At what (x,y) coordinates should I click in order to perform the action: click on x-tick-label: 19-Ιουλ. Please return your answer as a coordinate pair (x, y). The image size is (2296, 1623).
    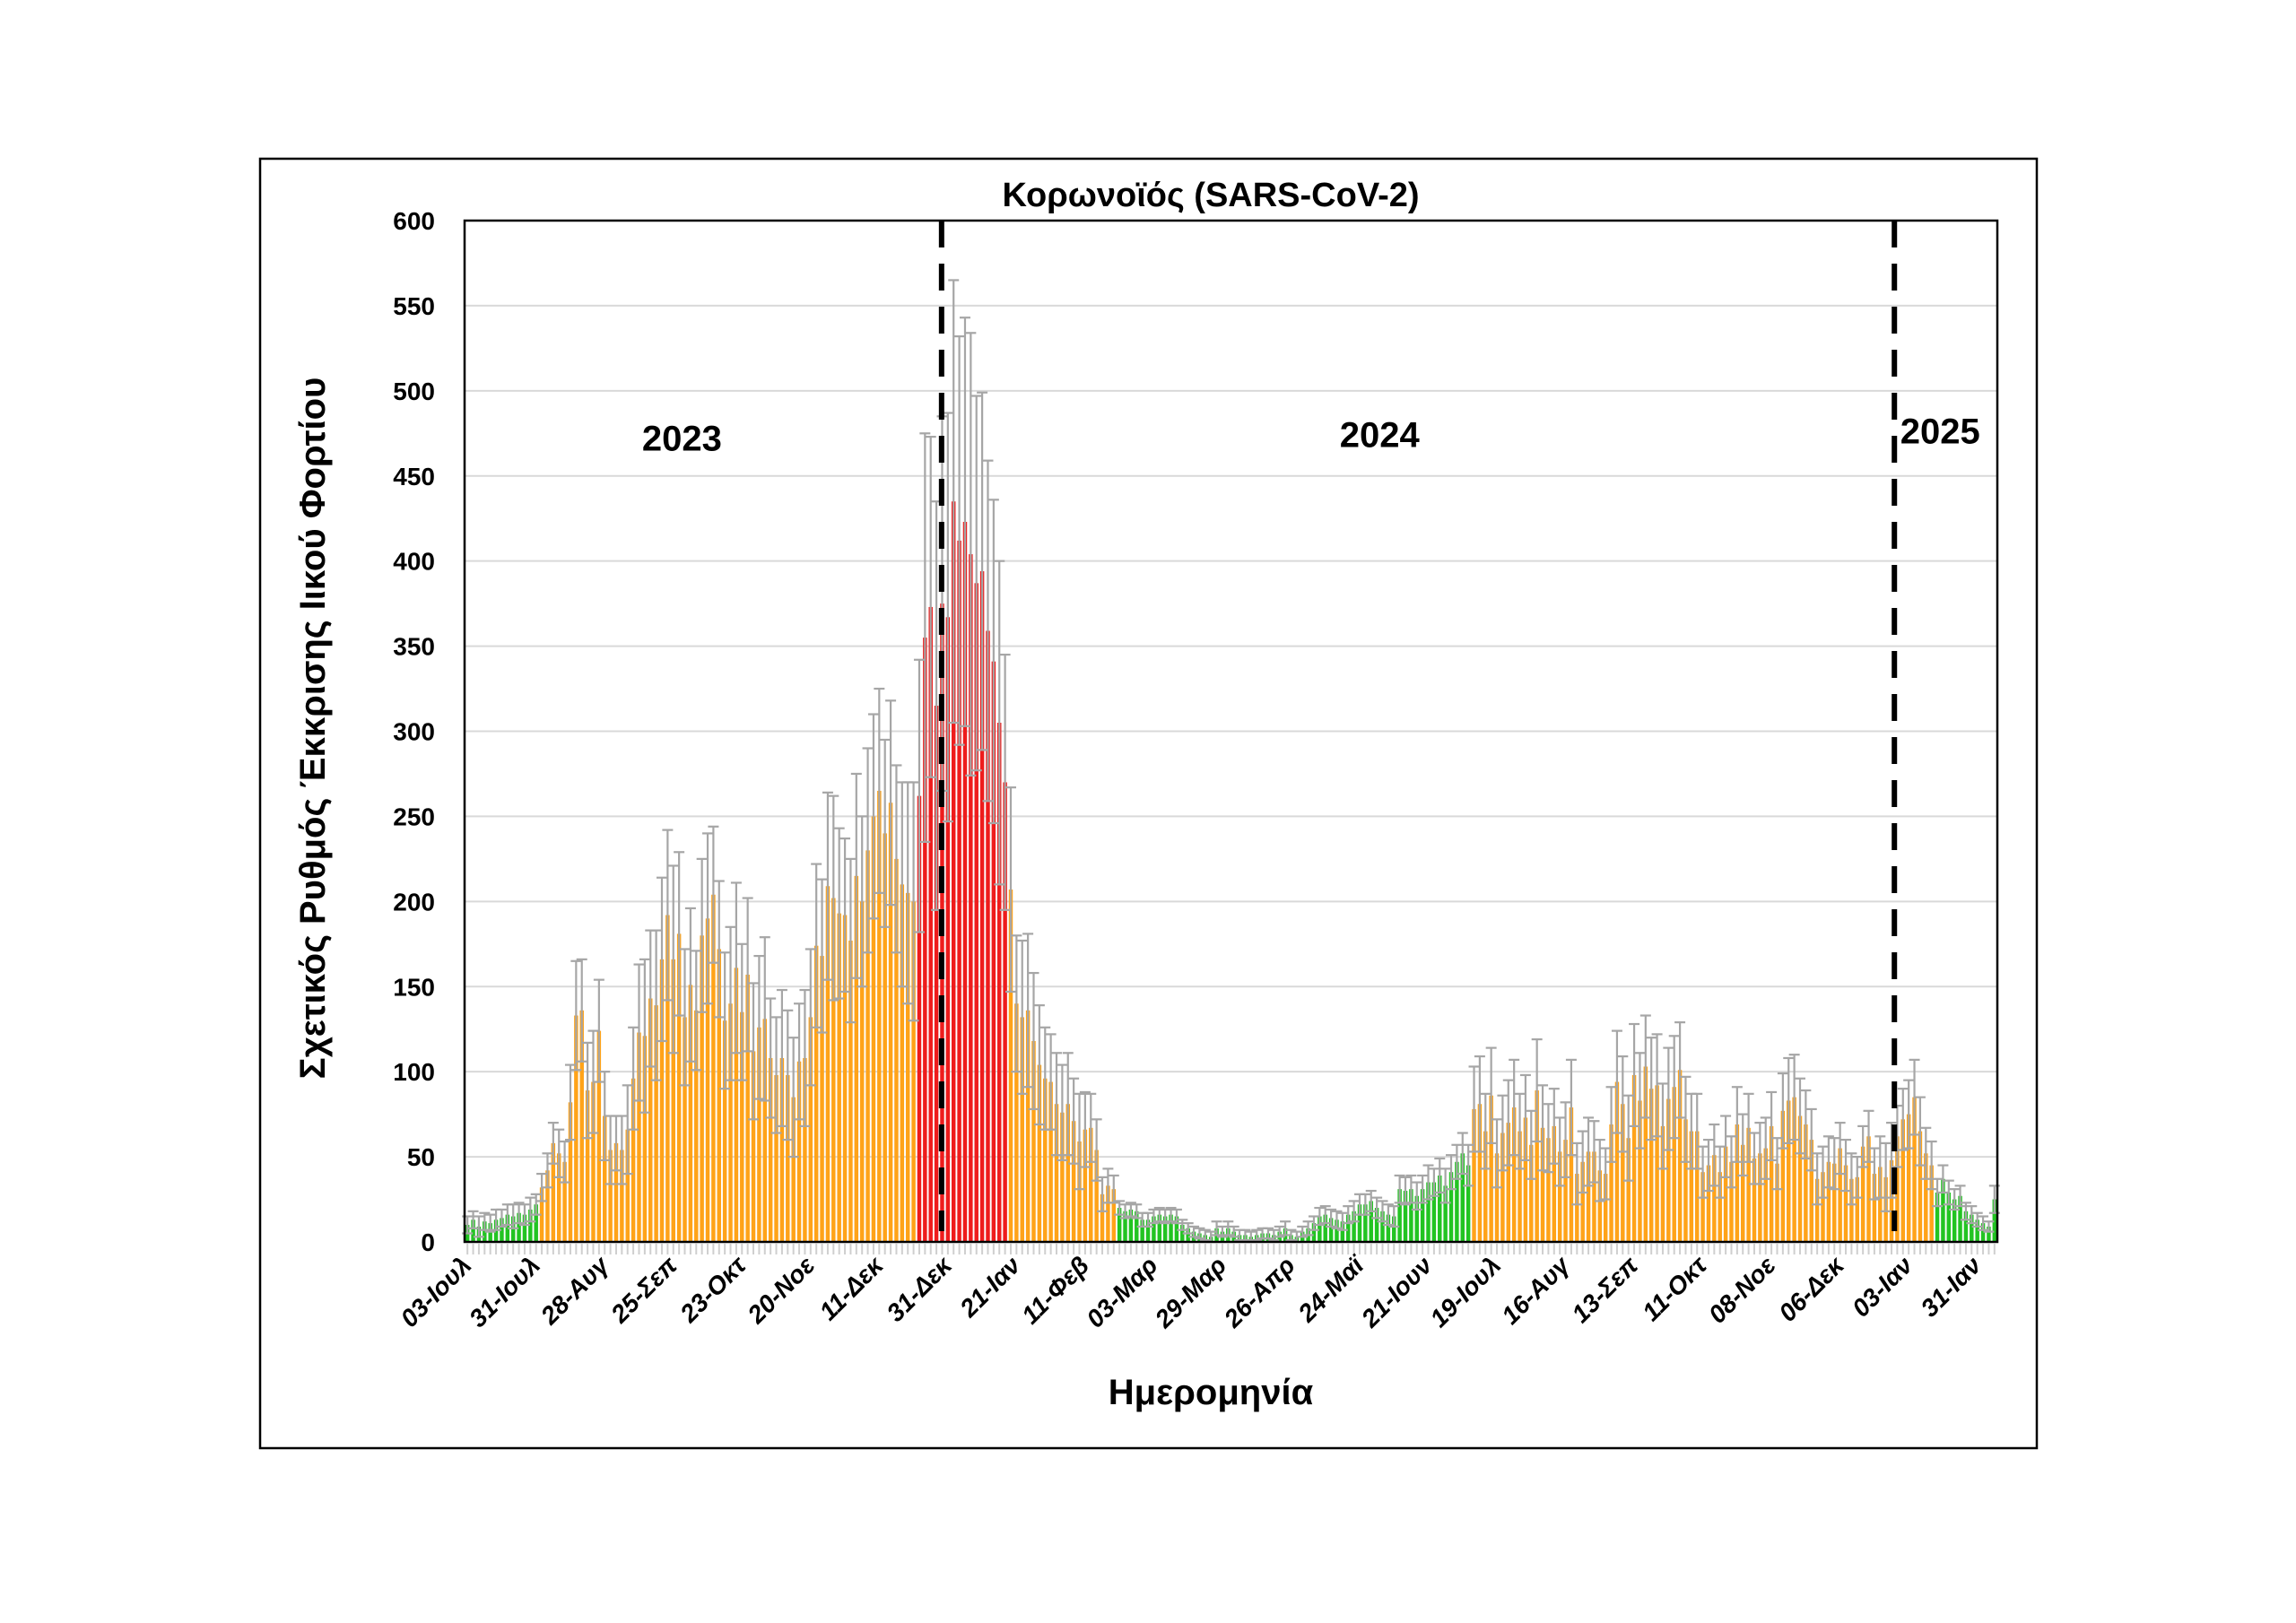
    Looking at the image, I should click on (1465, 1291).